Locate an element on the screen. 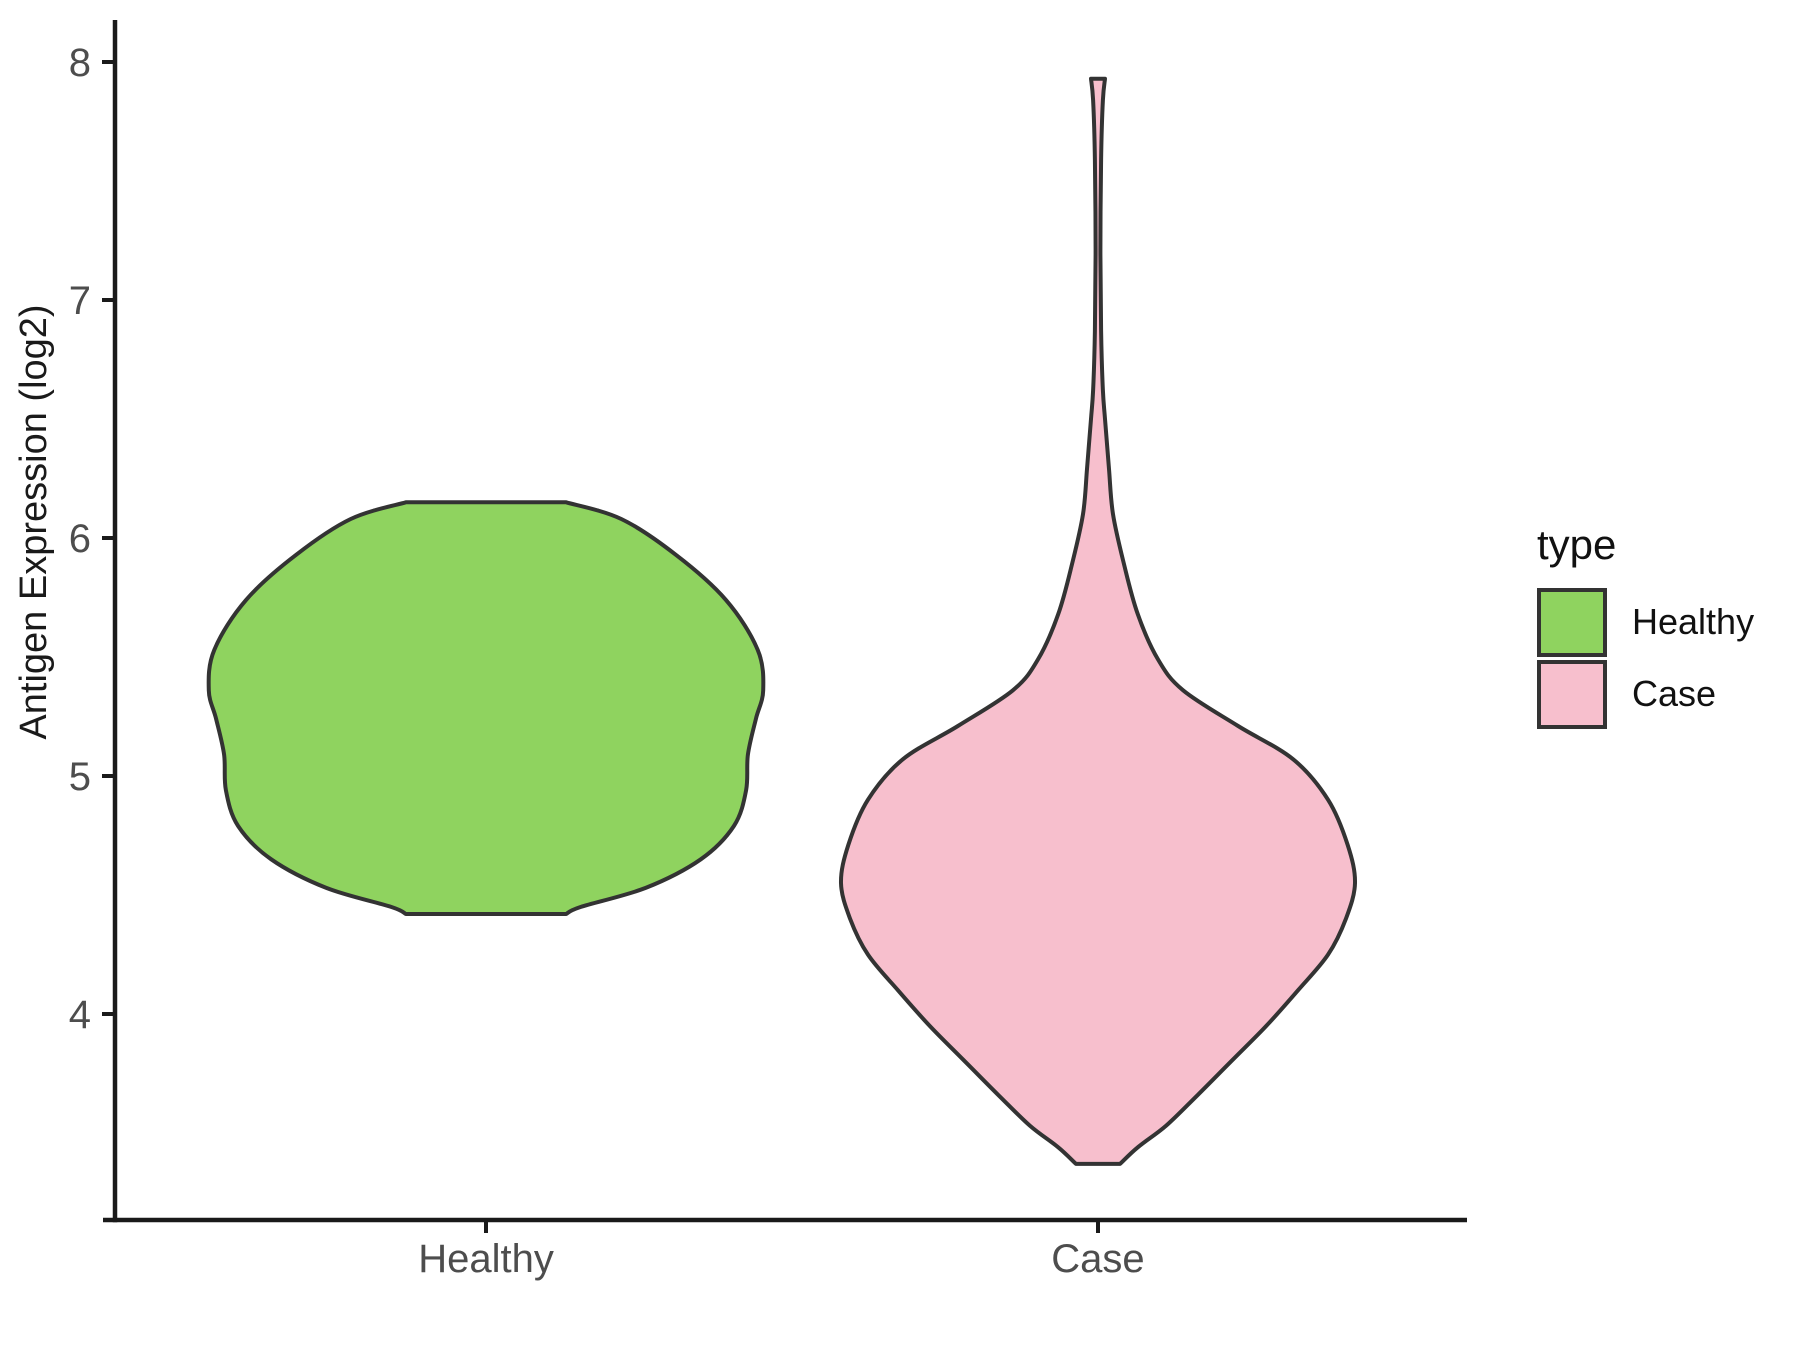  y-tick-label-7: 7 is located at coordinates (80, 301).